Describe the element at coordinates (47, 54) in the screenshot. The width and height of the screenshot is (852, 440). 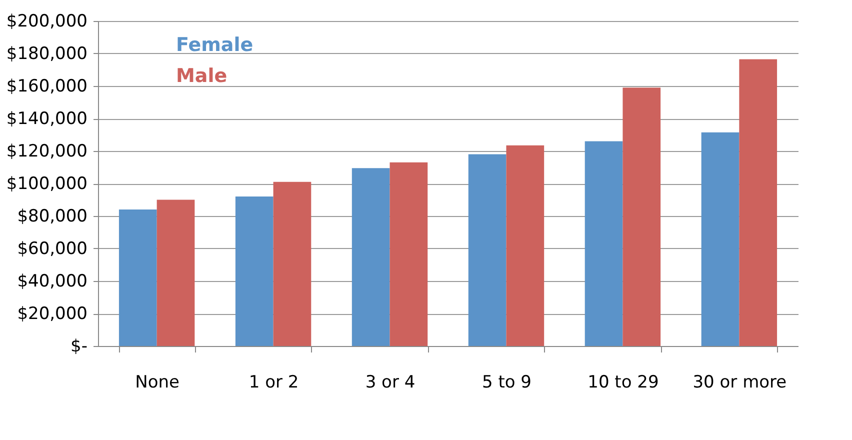
I see `y-tick-label: $180,000` at that location.